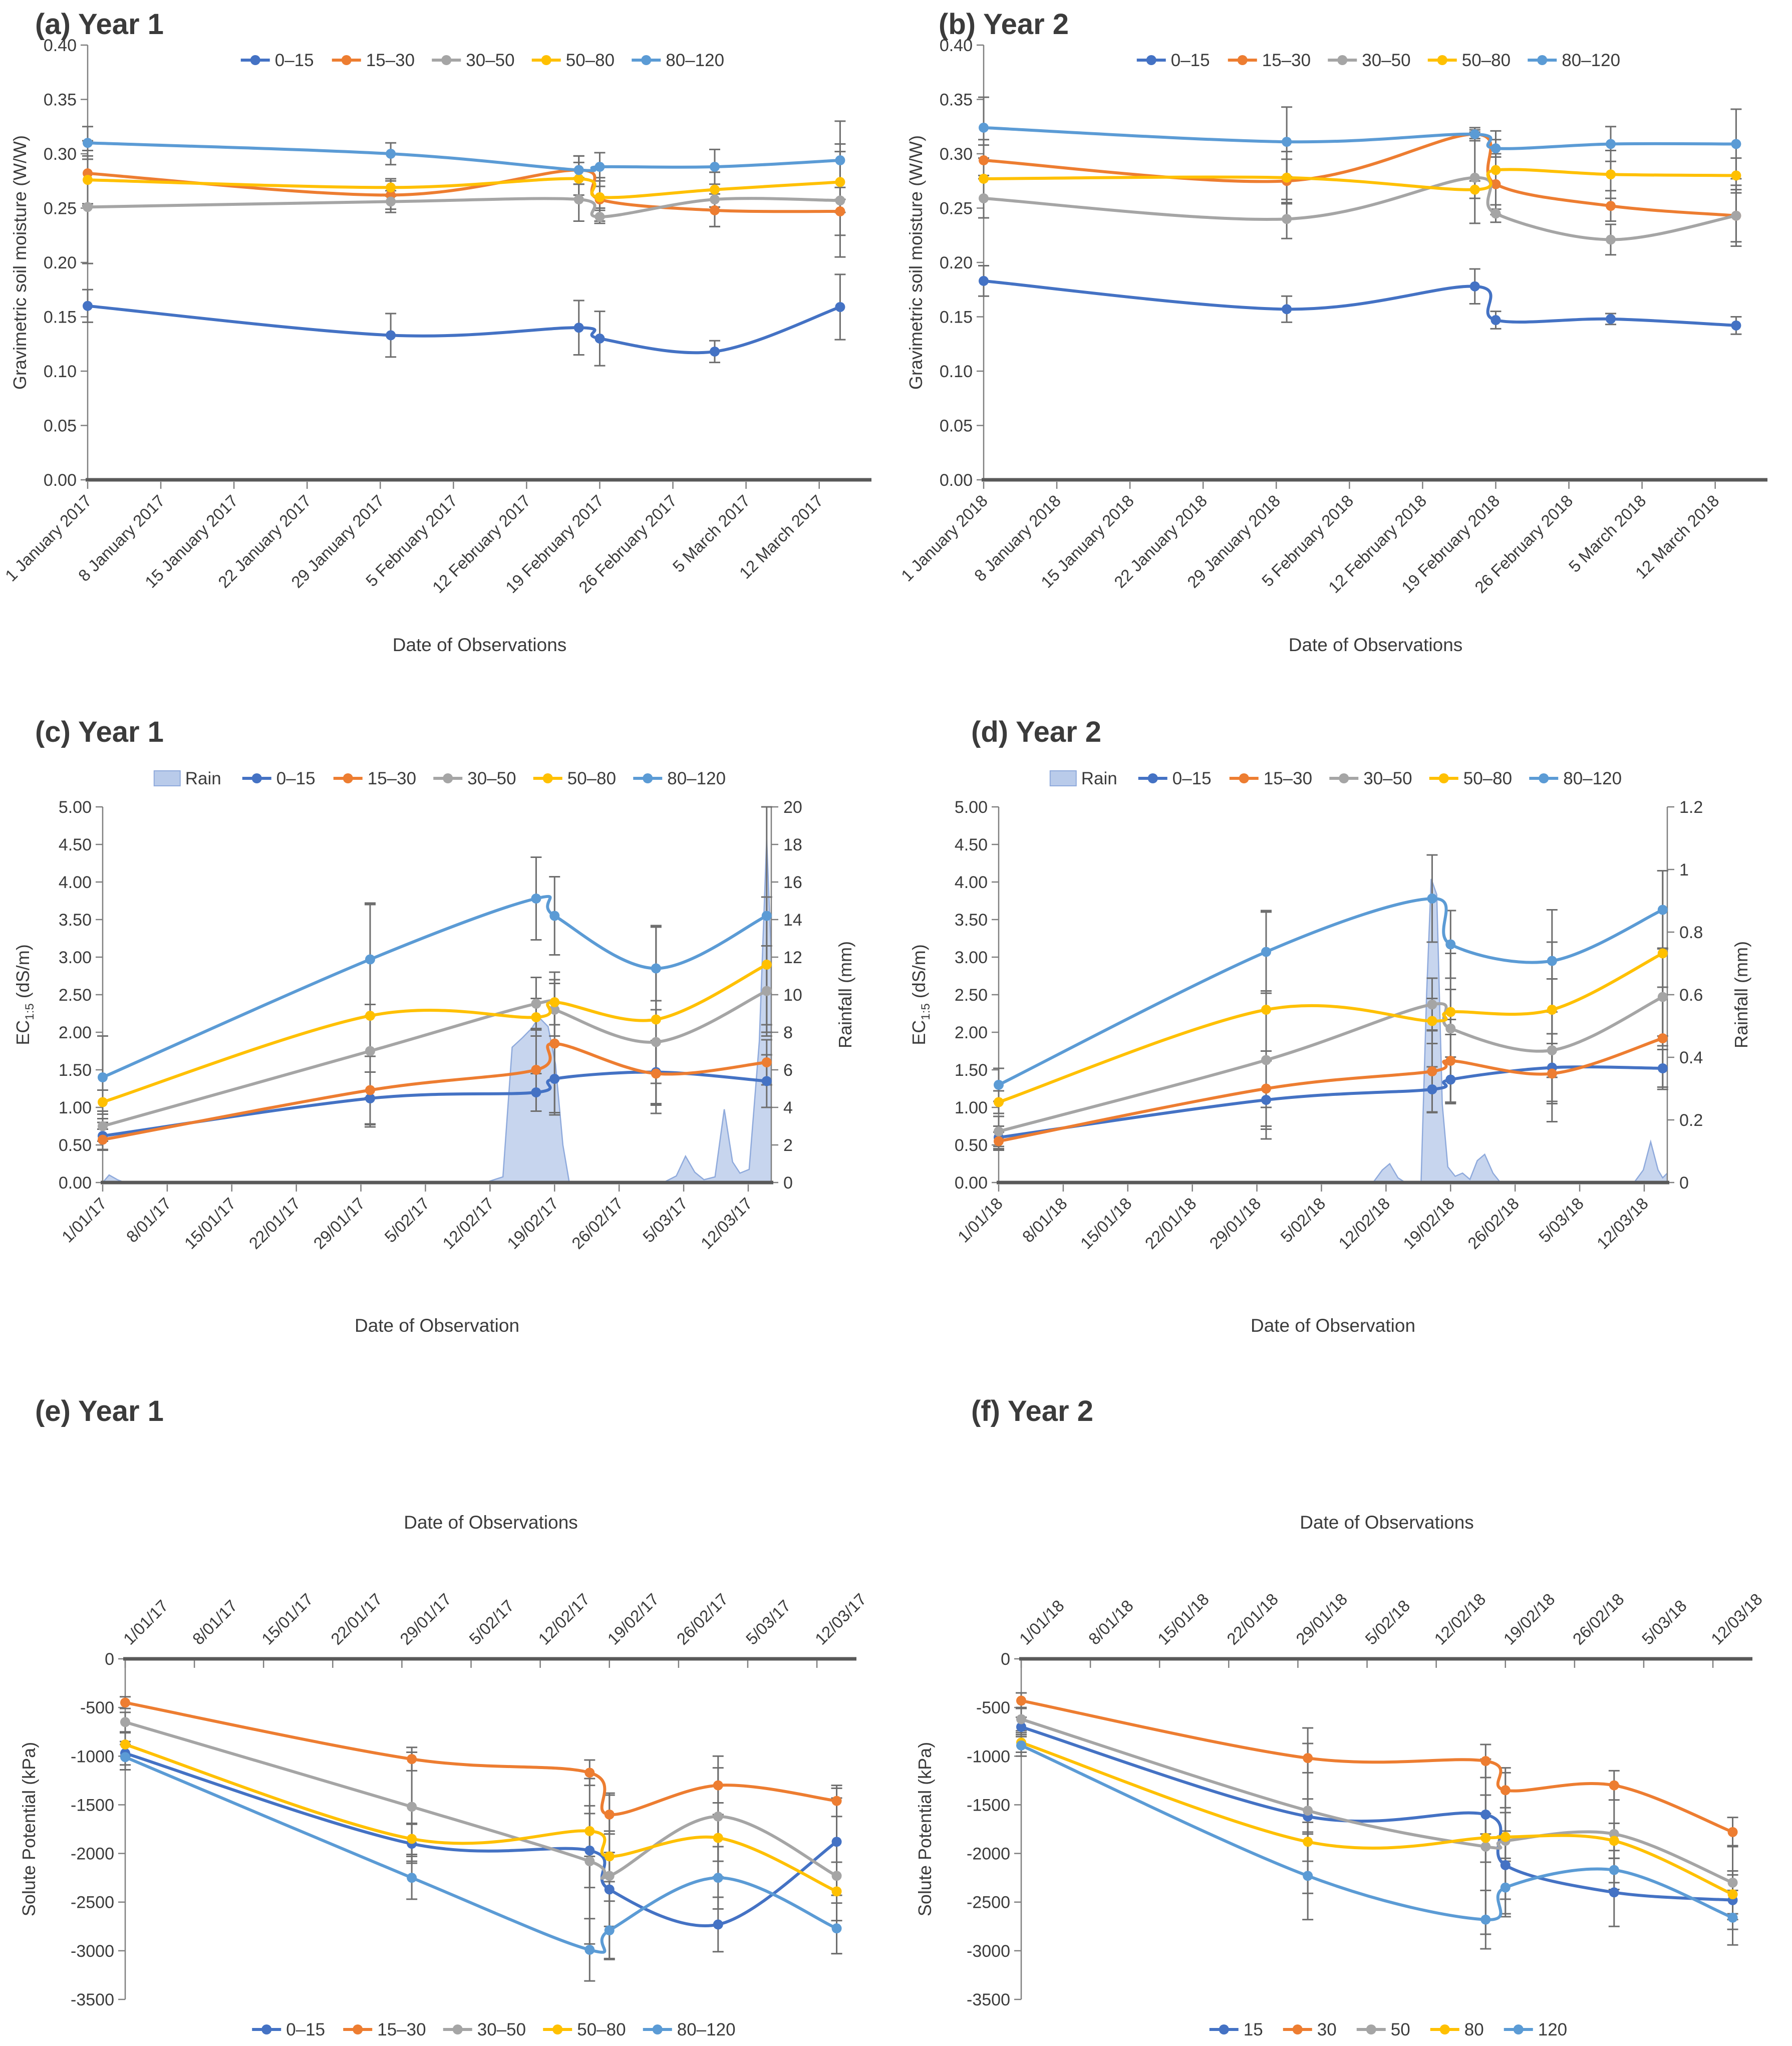 Image resolution: width=1792 pixels, height=2046 pixels. What do you see at coordinates (75, 1145) in the screenshot?
I see `y-tick-label: 0.50` at bounding box center [75, 1145].